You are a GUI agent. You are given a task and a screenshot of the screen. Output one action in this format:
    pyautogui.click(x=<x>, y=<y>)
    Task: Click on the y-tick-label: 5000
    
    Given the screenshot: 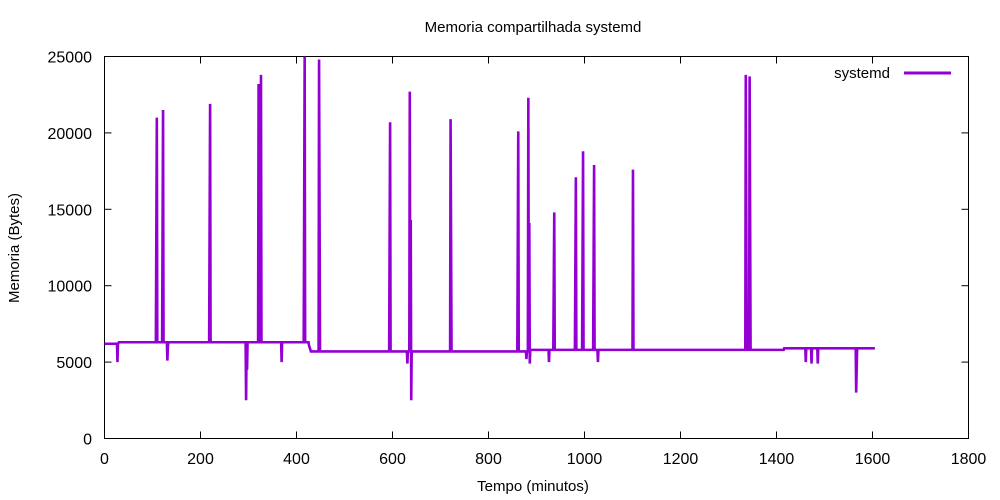 What is the action you would take?
    pyautogui.click(x=74, y=363)
    